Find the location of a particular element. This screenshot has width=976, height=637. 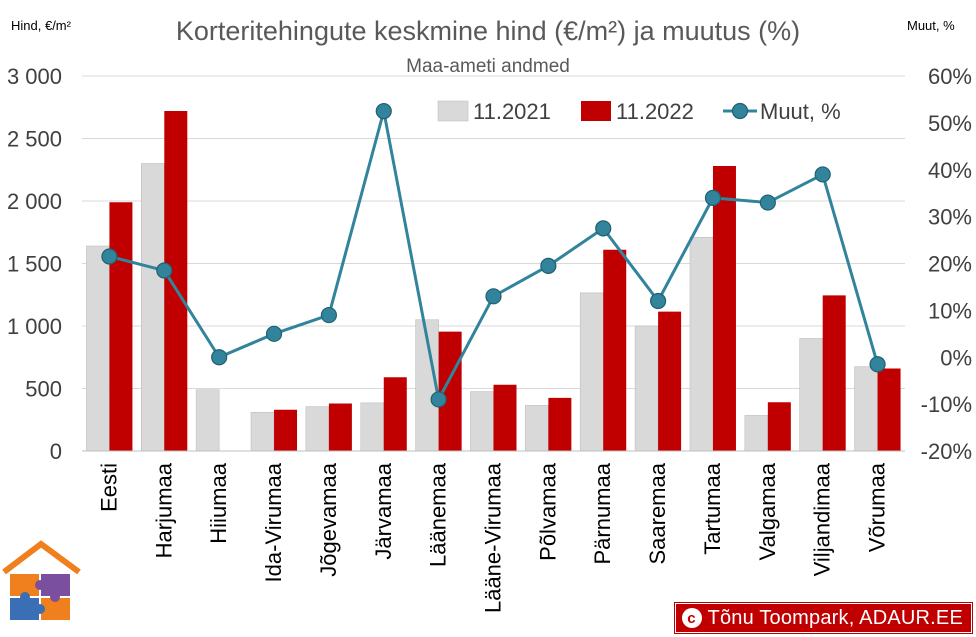

category-label: Saaremaa is located at coordinates (657, 513).